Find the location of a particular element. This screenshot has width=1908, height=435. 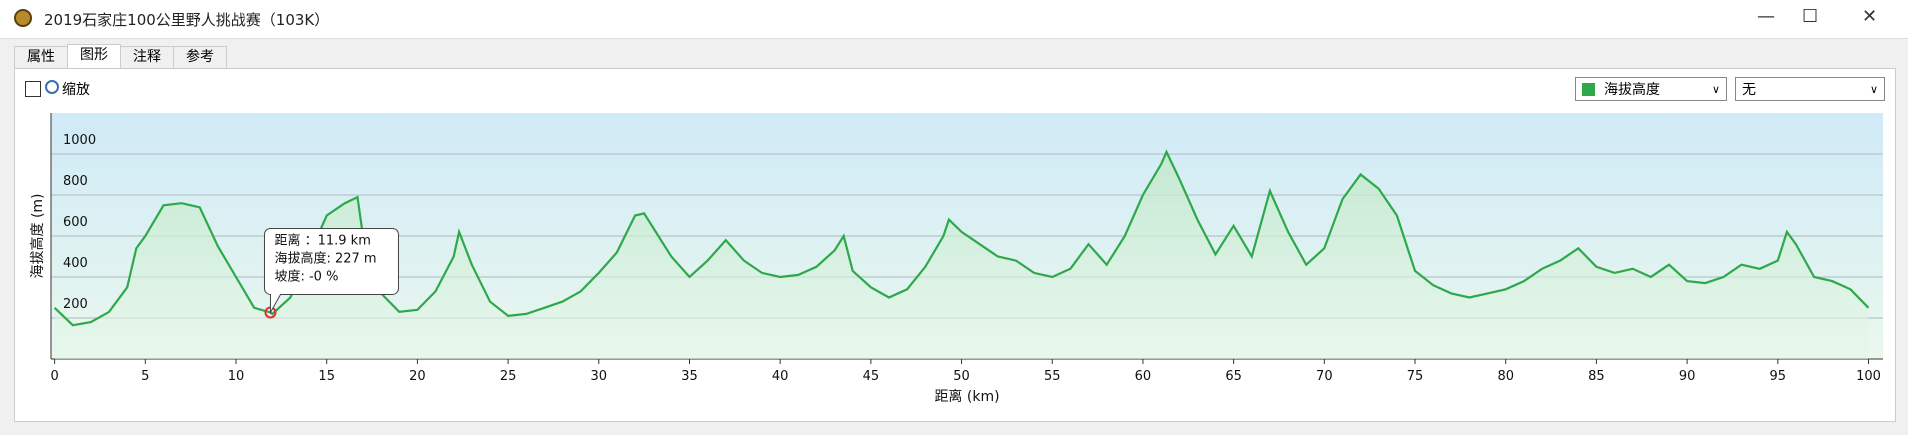

y-tick-label: 200 is located at coordinates (75, 304).